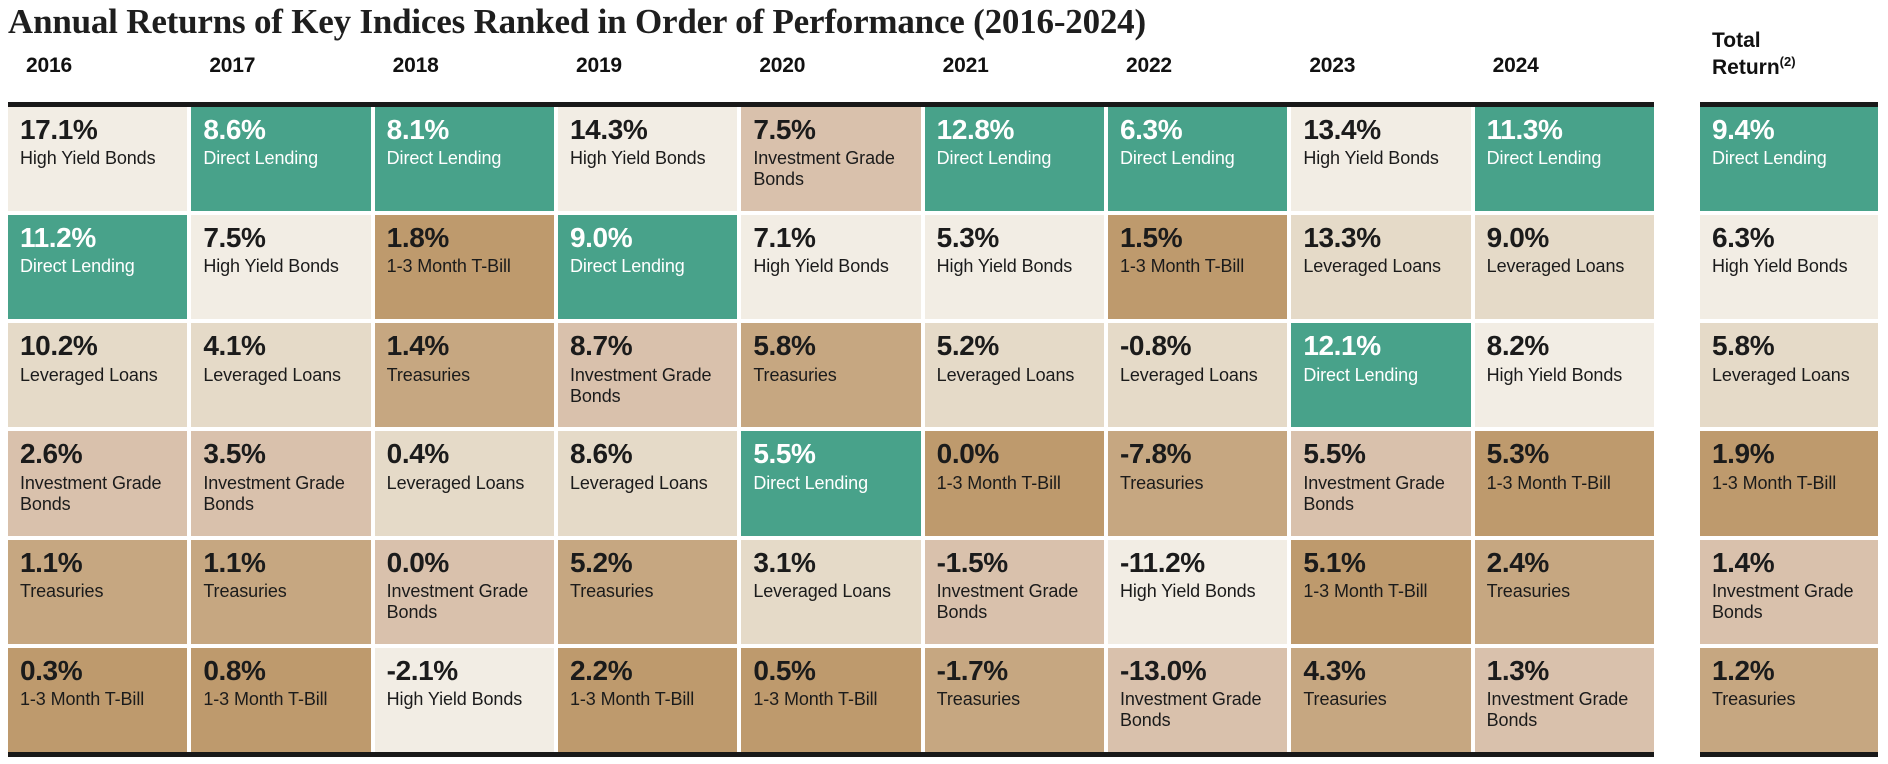  I want to click on cell-2019-rank2: 9.0% Direct Lending, so click(647, 267).